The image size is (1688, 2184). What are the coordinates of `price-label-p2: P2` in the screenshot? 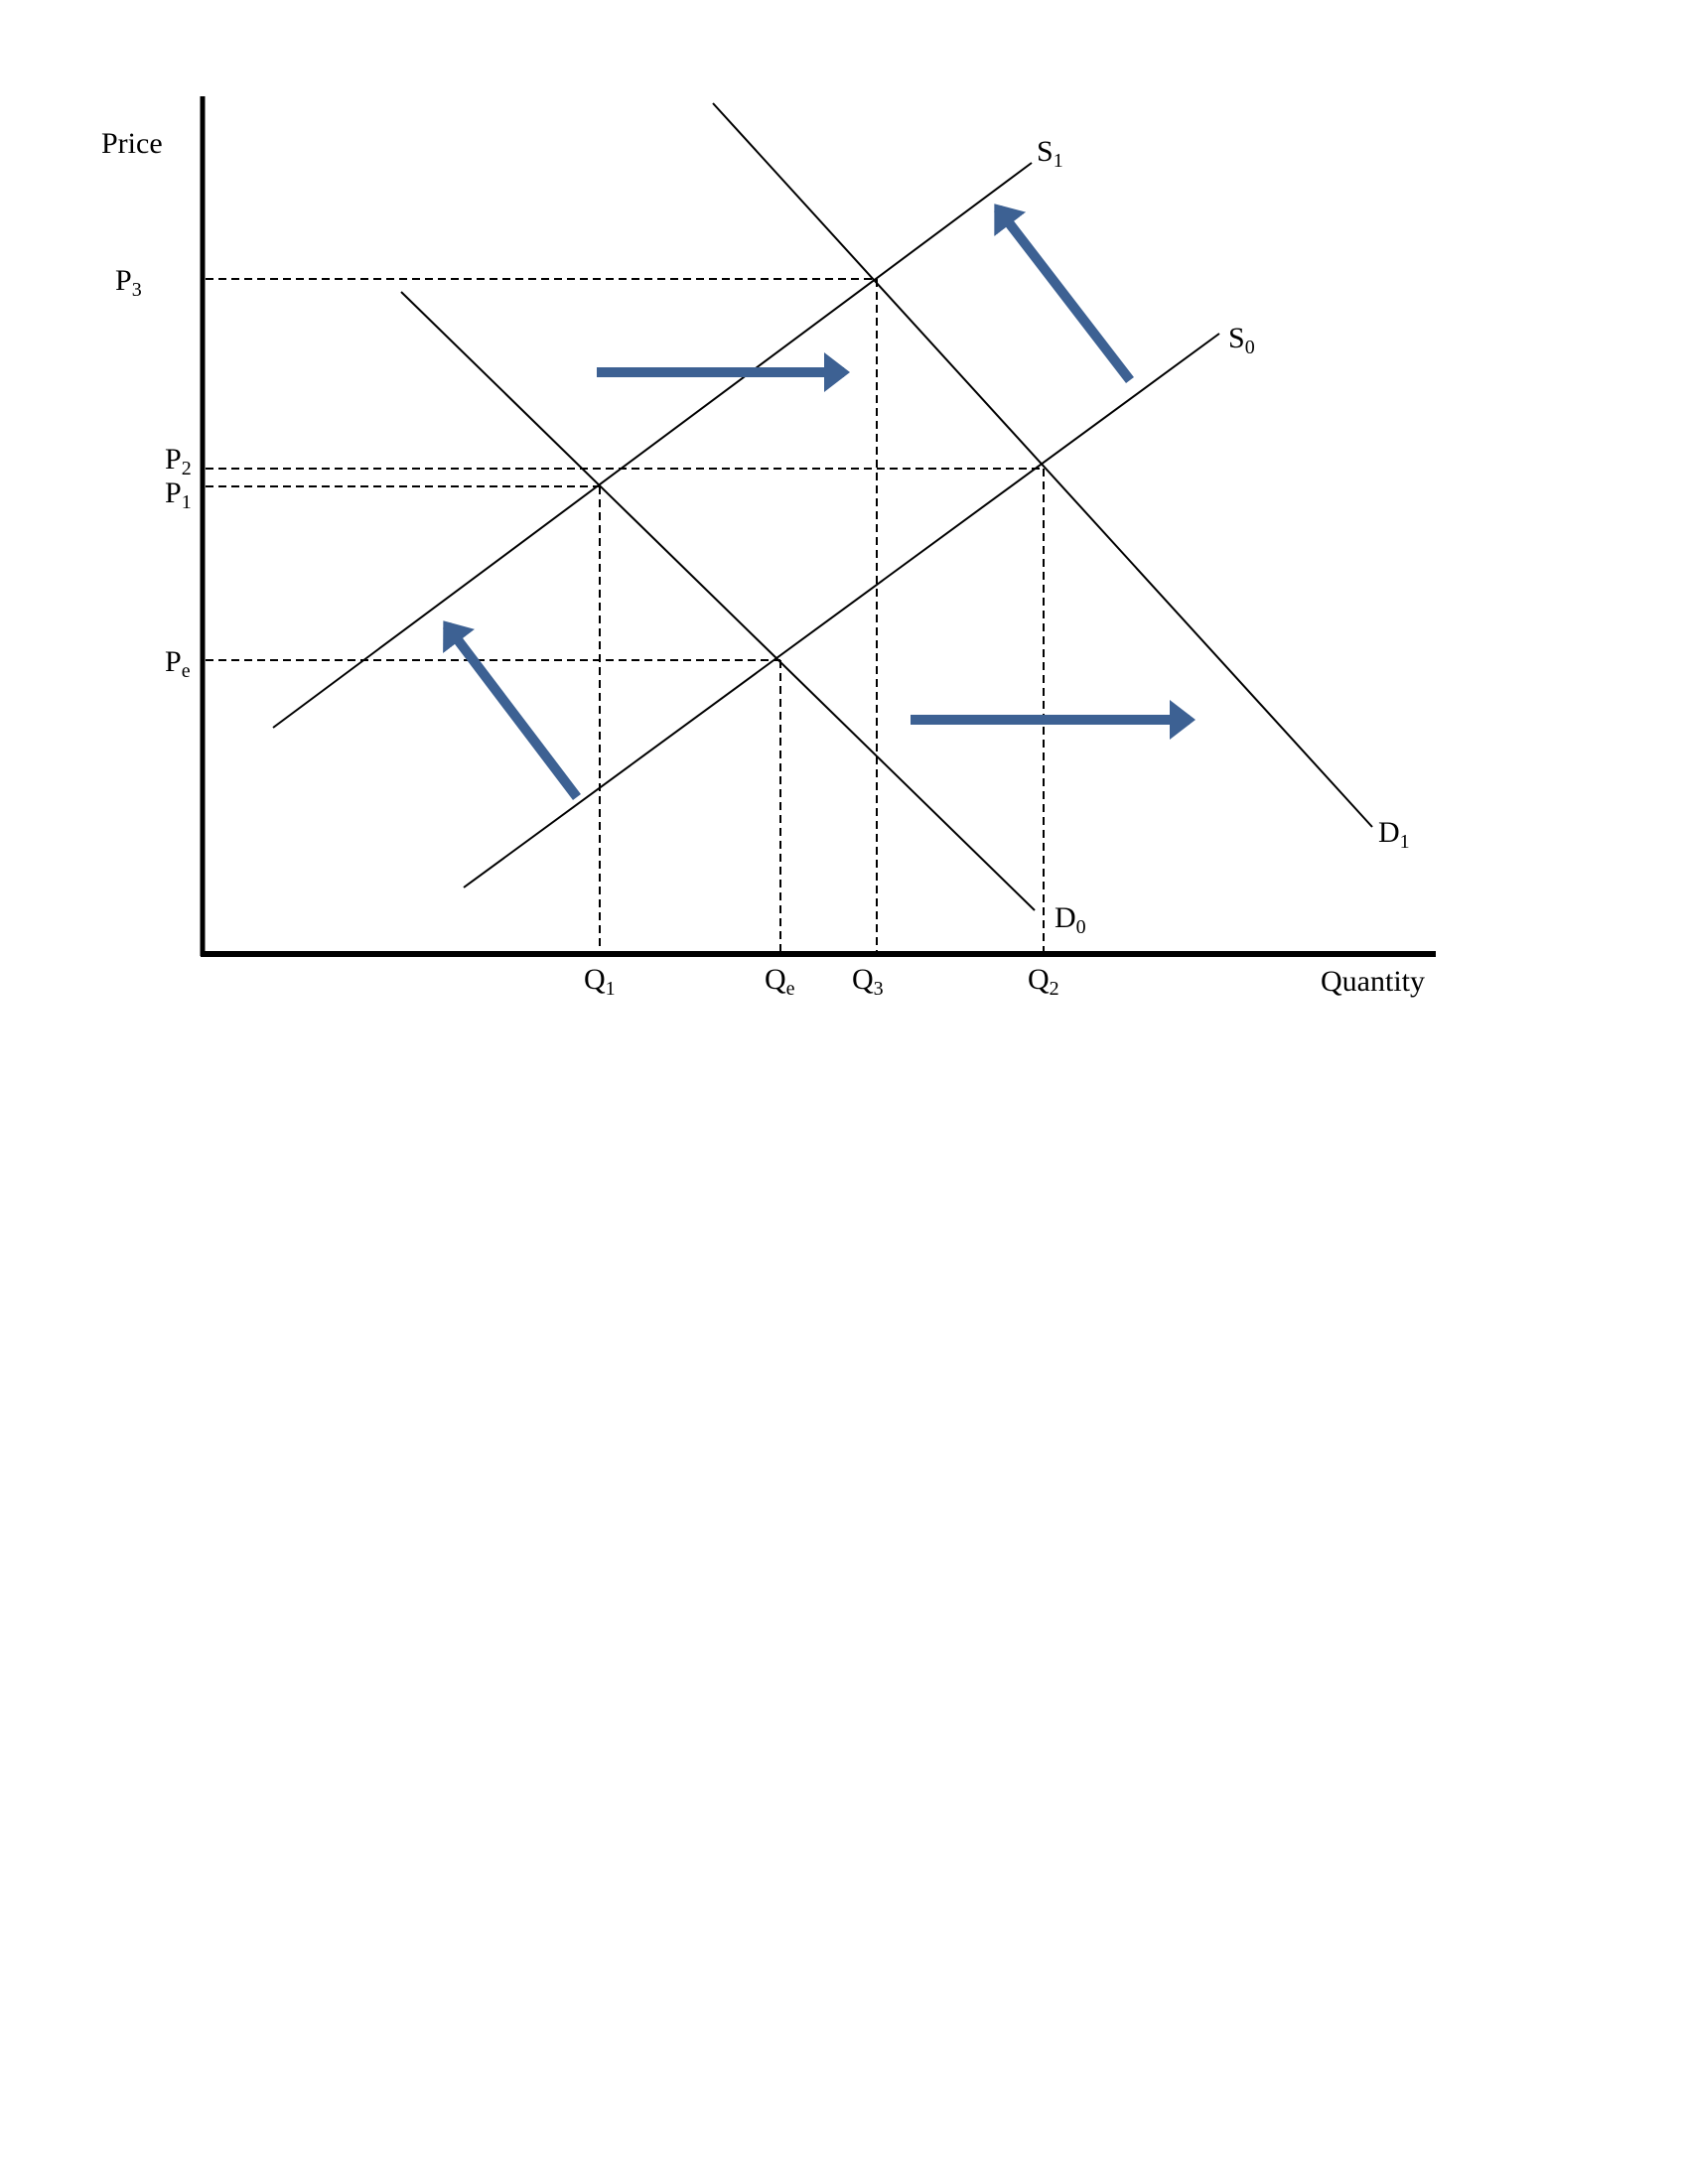 It's located at (178, 461).